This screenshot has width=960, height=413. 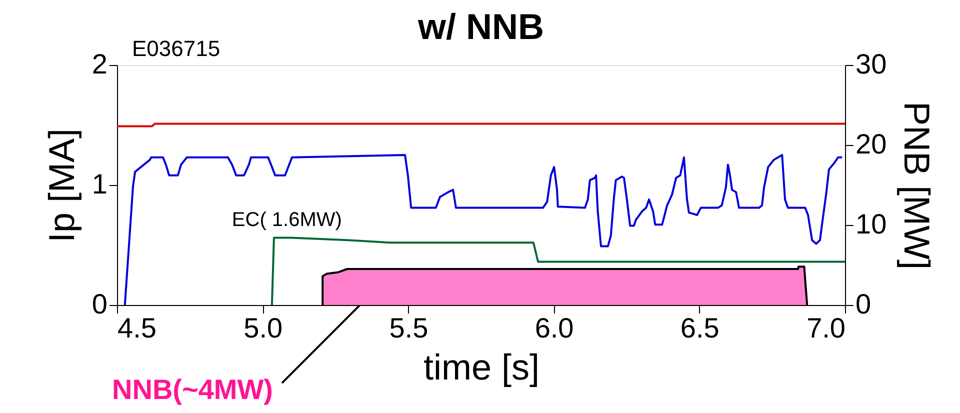 I want to click on chart-title: w/ NNB, so click(x=480, y=26).